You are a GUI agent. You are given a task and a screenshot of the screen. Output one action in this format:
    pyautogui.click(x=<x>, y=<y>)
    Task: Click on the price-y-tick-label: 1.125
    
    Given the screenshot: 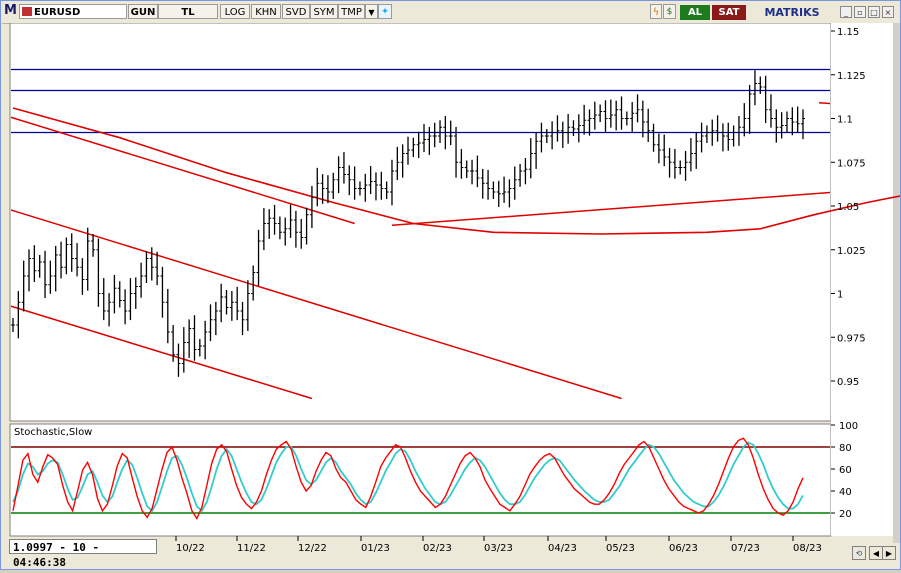 What is the action you would take?
    pyautogui.click(x=851, y=76)
    